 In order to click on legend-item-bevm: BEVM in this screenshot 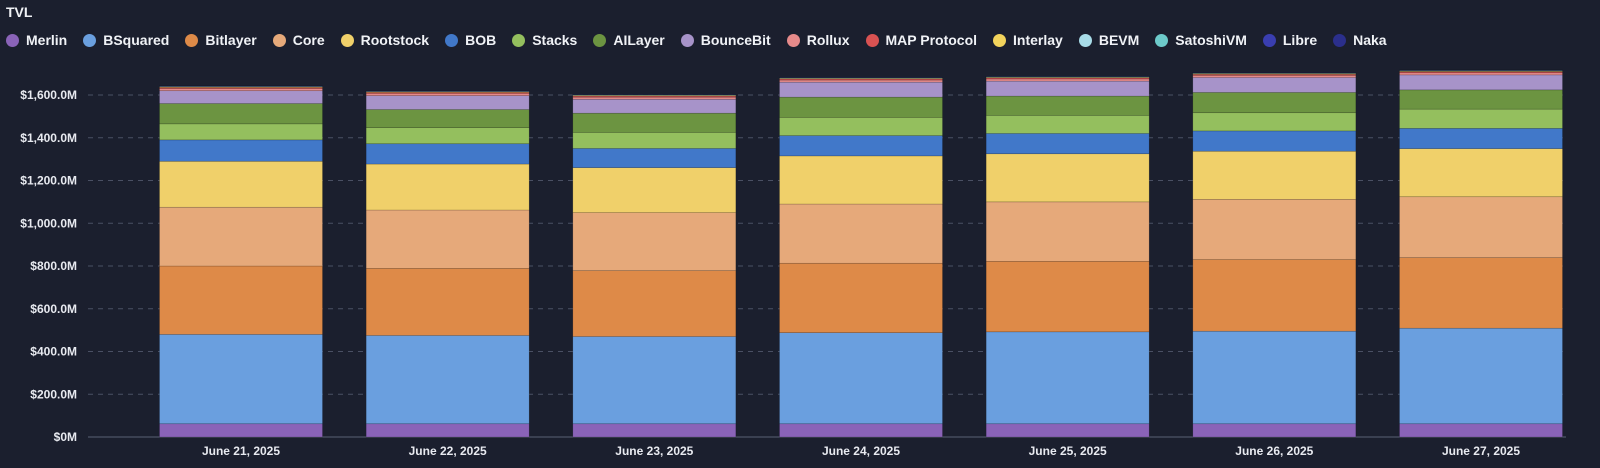, I will do `click(1108, 40)`.